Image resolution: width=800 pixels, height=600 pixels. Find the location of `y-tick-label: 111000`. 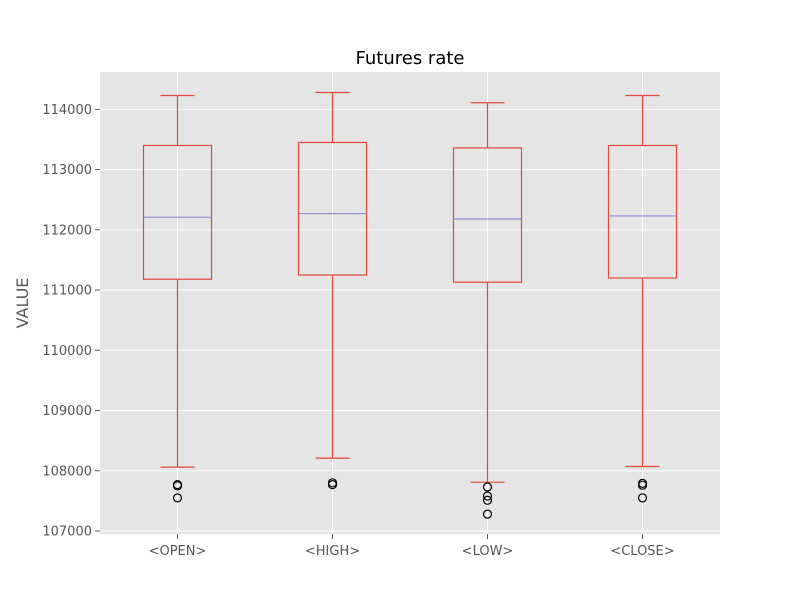

y-tick-label: 111000 is located at coordinates (67, 291).